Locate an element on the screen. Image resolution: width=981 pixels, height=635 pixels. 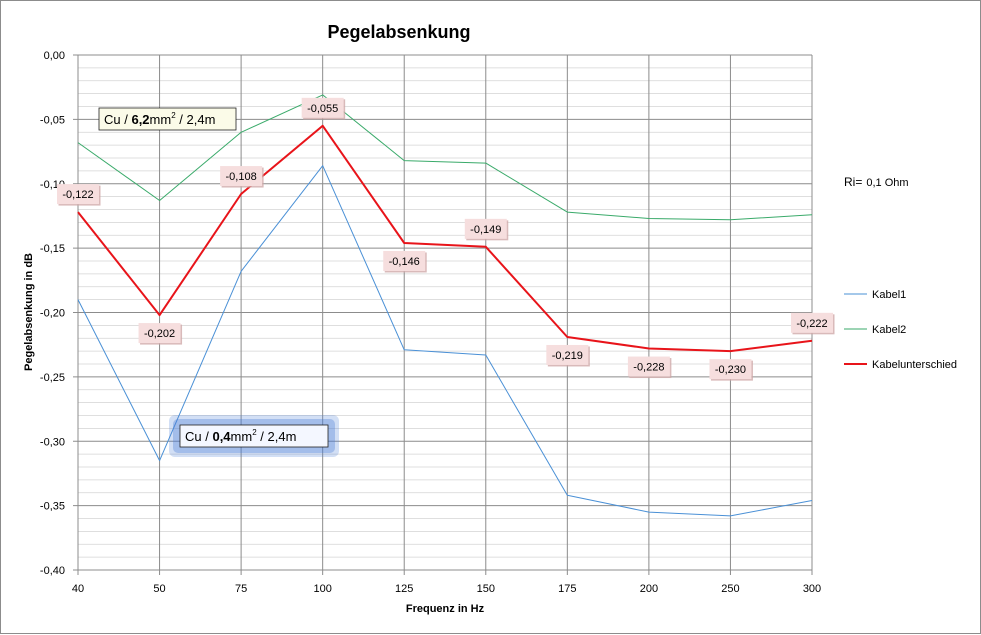
annotation-upper-unit: mm is located at coordinates (161, 119).